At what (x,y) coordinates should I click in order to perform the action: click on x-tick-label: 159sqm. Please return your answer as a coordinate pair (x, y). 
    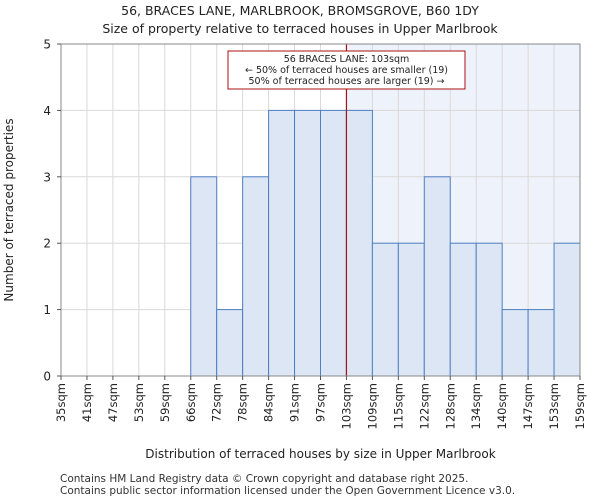
    Looking at the image, I should click on (580, 406).